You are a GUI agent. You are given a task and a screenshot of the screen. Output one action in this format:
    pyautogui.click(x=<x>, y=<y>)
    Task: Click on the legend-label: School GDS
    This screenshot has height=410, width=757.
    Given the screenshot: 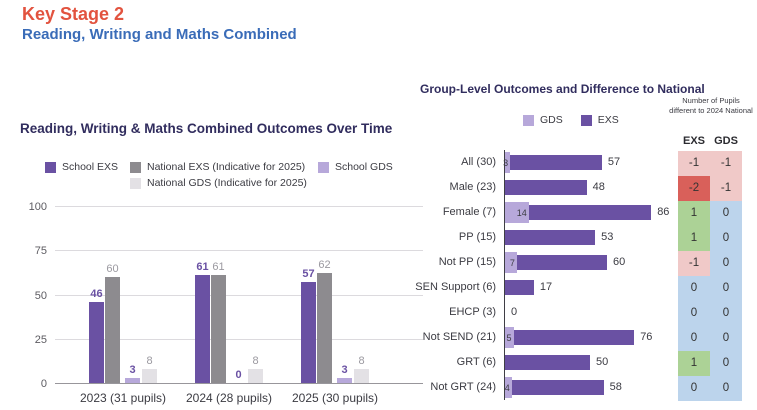 What is the action you would take?
    pyautogui.click(x=364, y=167)
    